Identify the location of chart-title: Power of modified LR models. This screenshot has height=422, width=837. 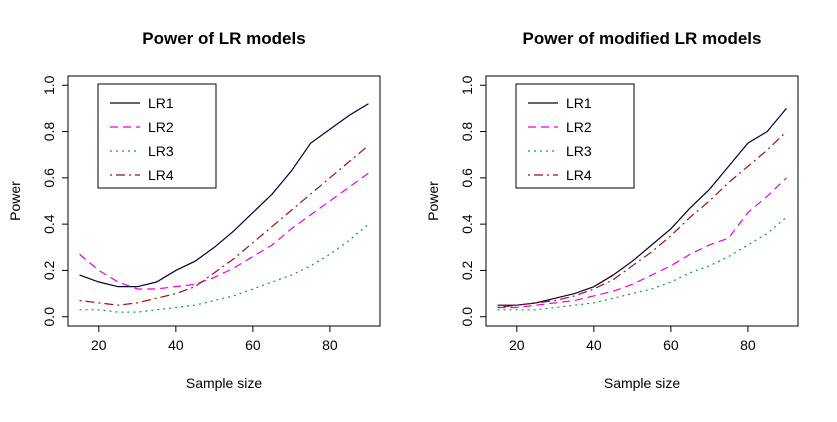
(642, 38).